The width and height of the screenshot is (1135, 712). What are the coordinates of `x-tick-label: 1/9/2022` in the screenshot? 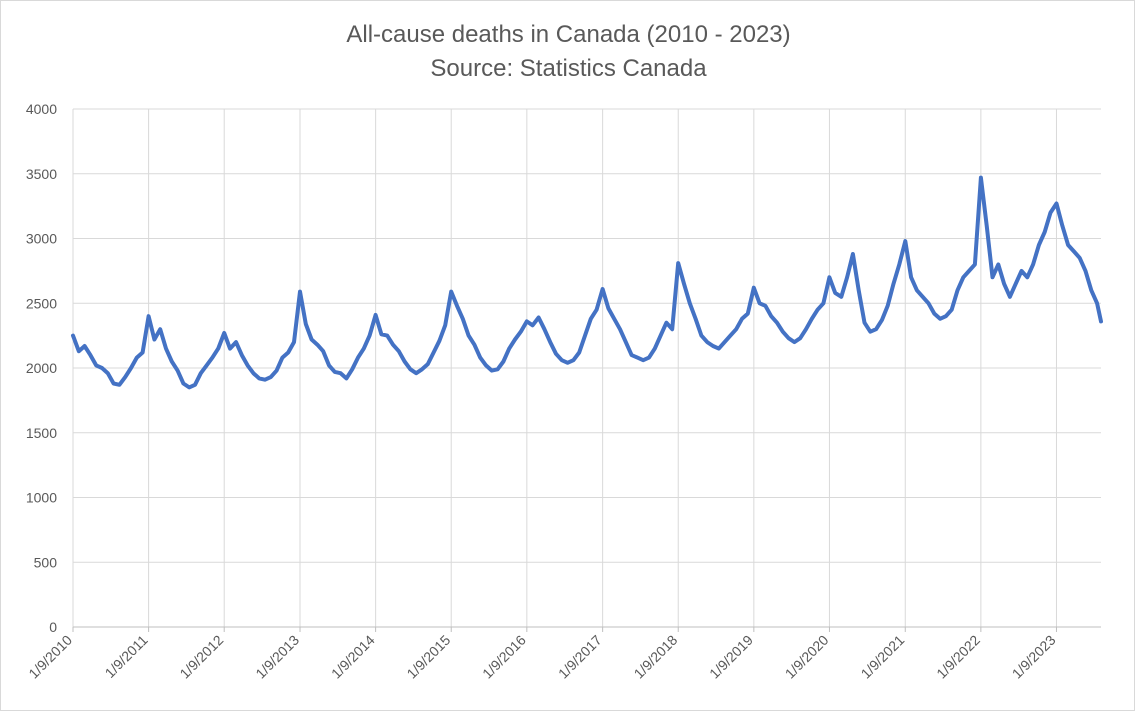 It's located at (958, 657).